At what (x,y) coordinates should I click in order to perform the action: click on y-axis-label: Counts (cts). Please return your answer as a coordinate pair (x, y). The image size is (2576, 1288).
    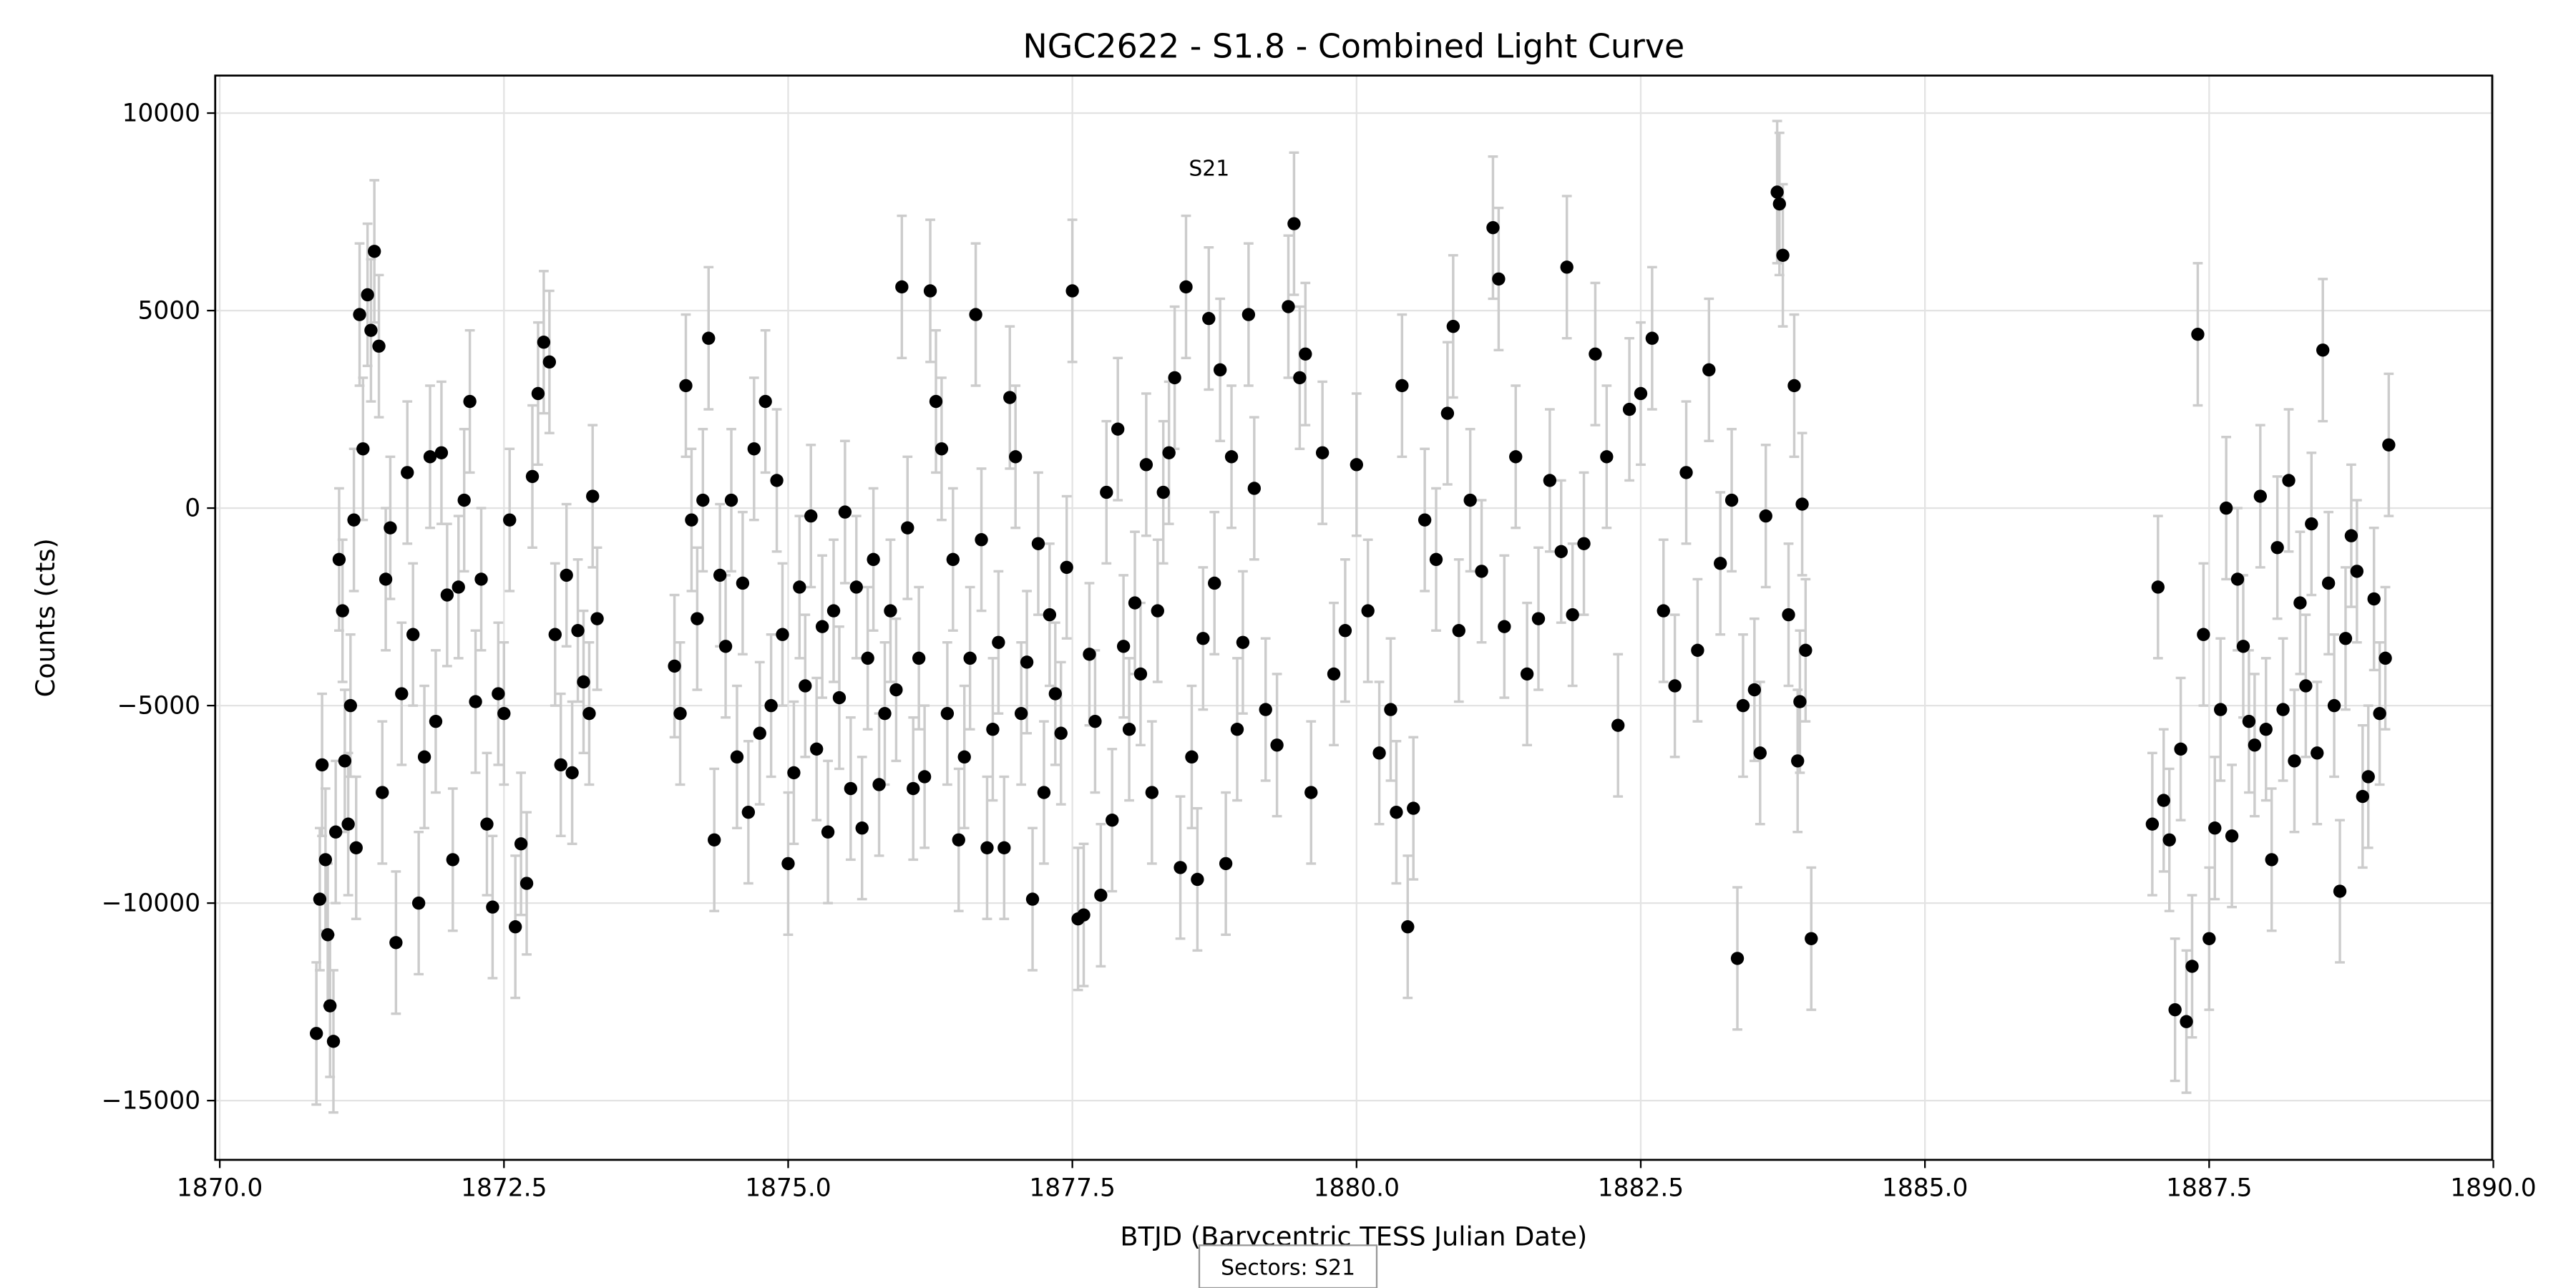
    Looking at the image, I should click on (45, 617).